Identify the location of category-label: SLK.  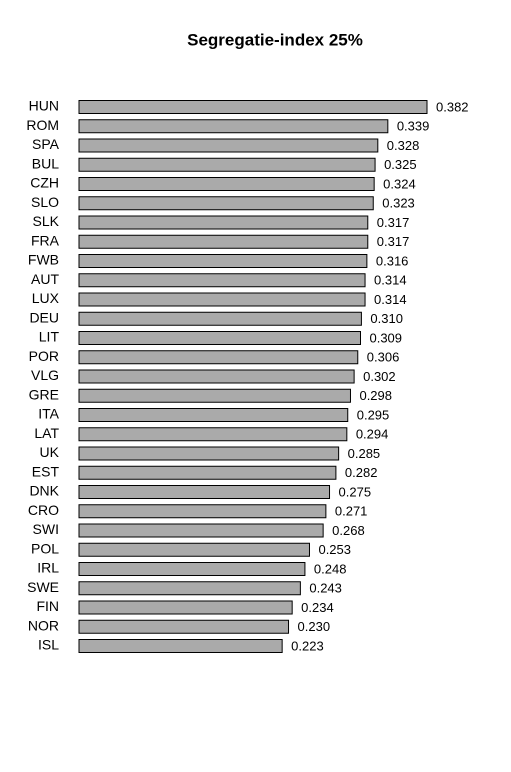
(46, 221).